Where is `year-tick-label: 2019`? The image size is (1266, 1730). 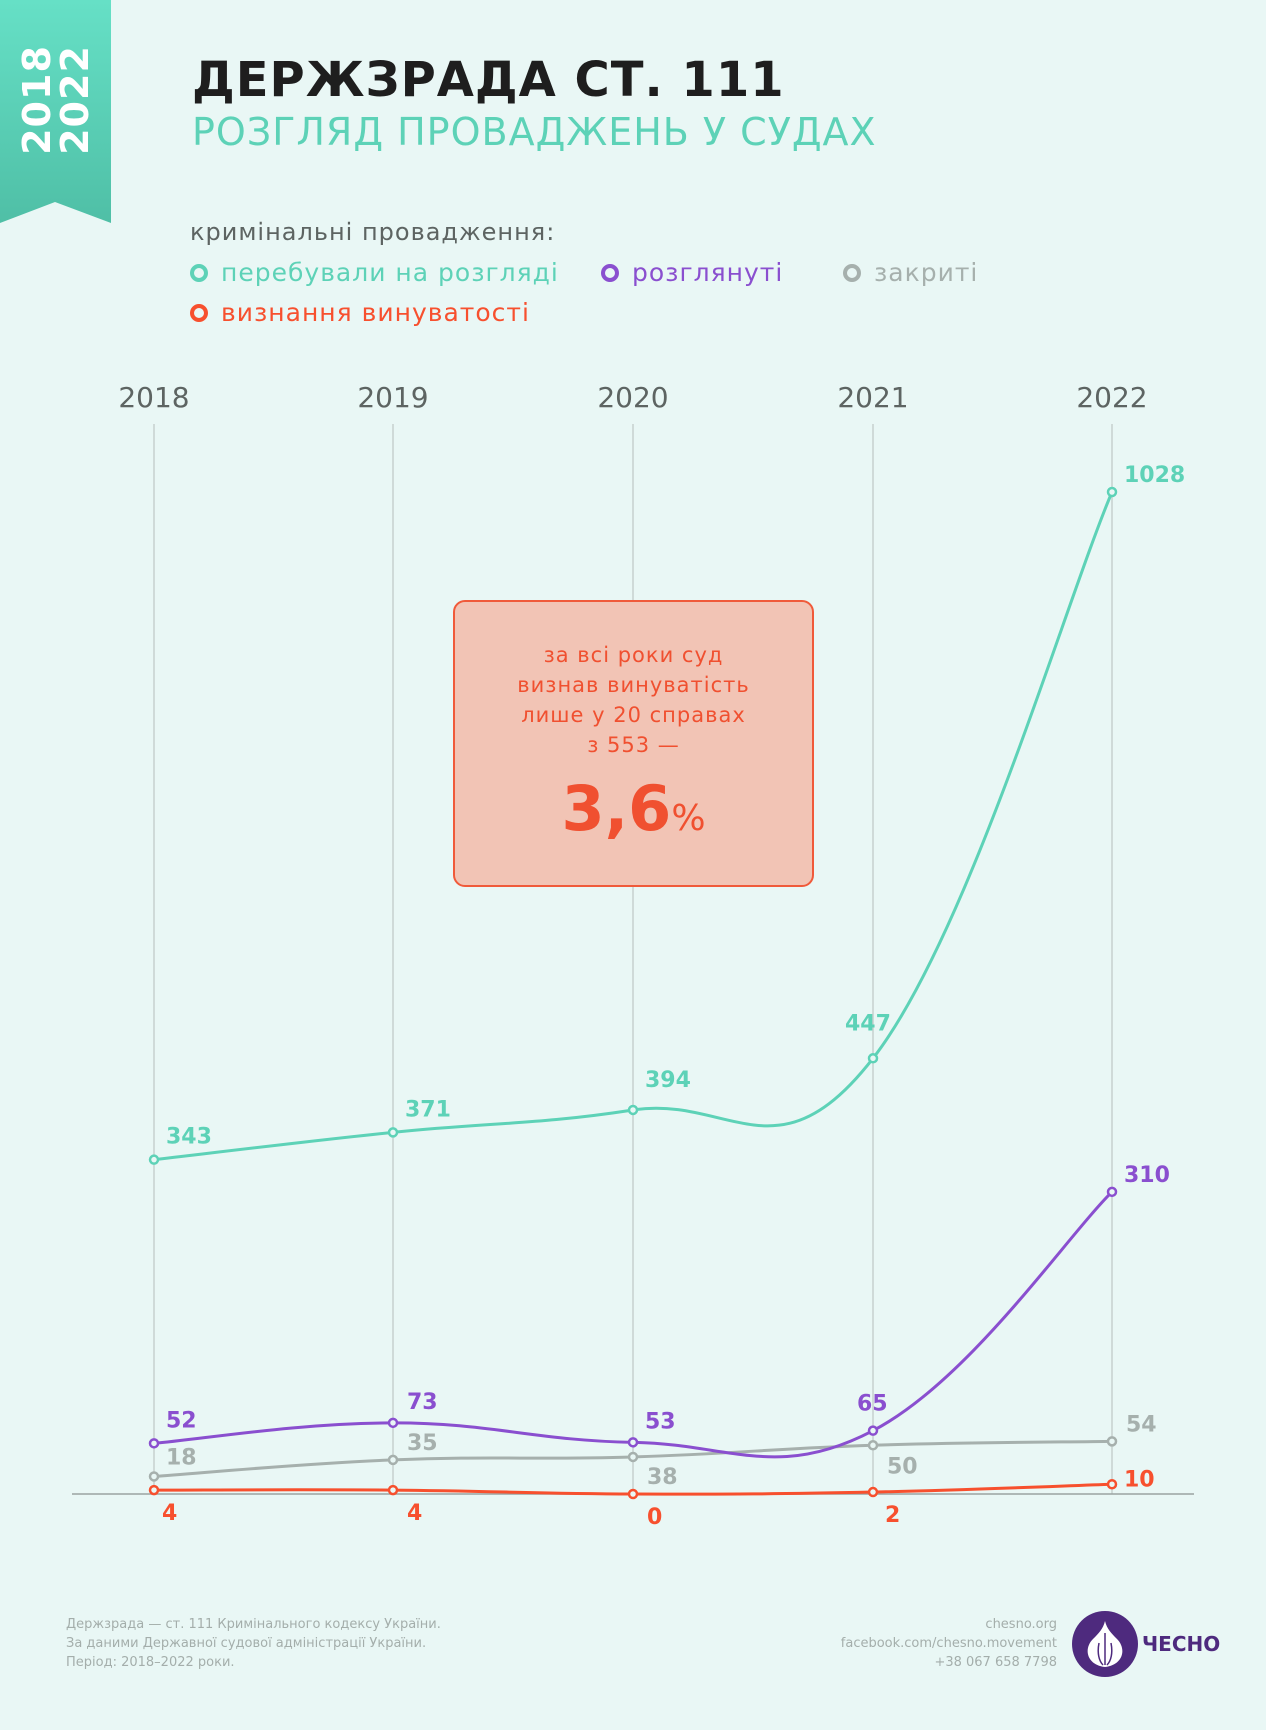 year-tick-label: 2019 is located at coordinates (392, 397).